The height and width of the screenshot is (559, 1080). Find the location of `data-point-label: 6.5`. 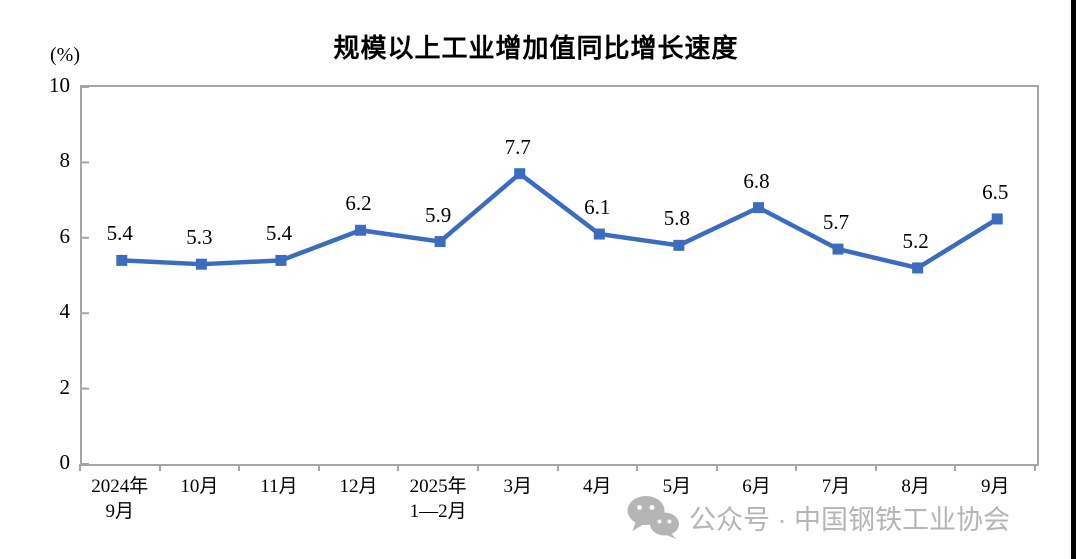

data-point-label: 6.5 is located at coordinates (995, 191).